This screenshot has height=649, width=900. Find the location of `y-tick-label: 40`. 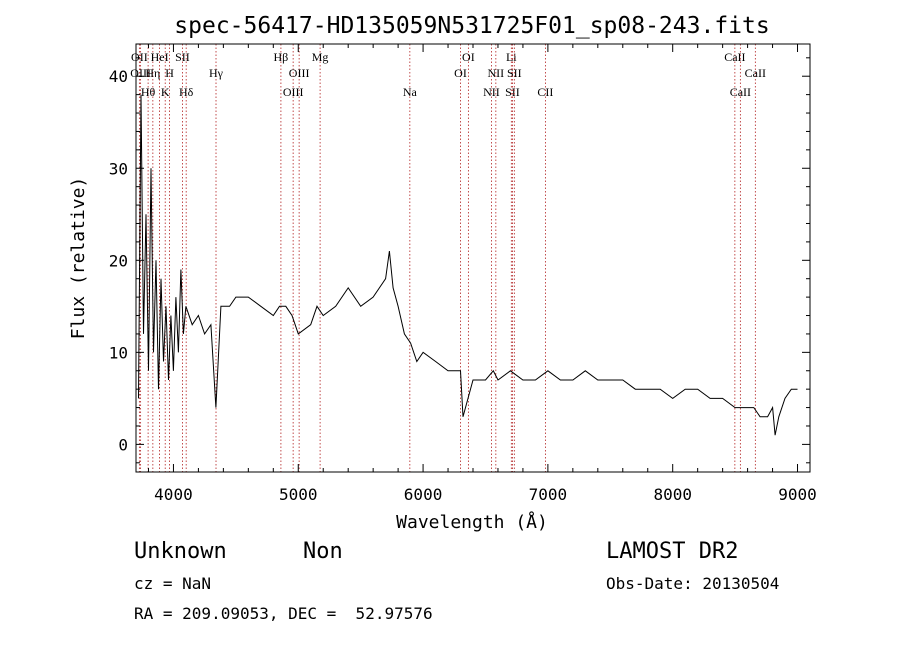

y-tick-label: 40 is located at coordinates (118, 76).